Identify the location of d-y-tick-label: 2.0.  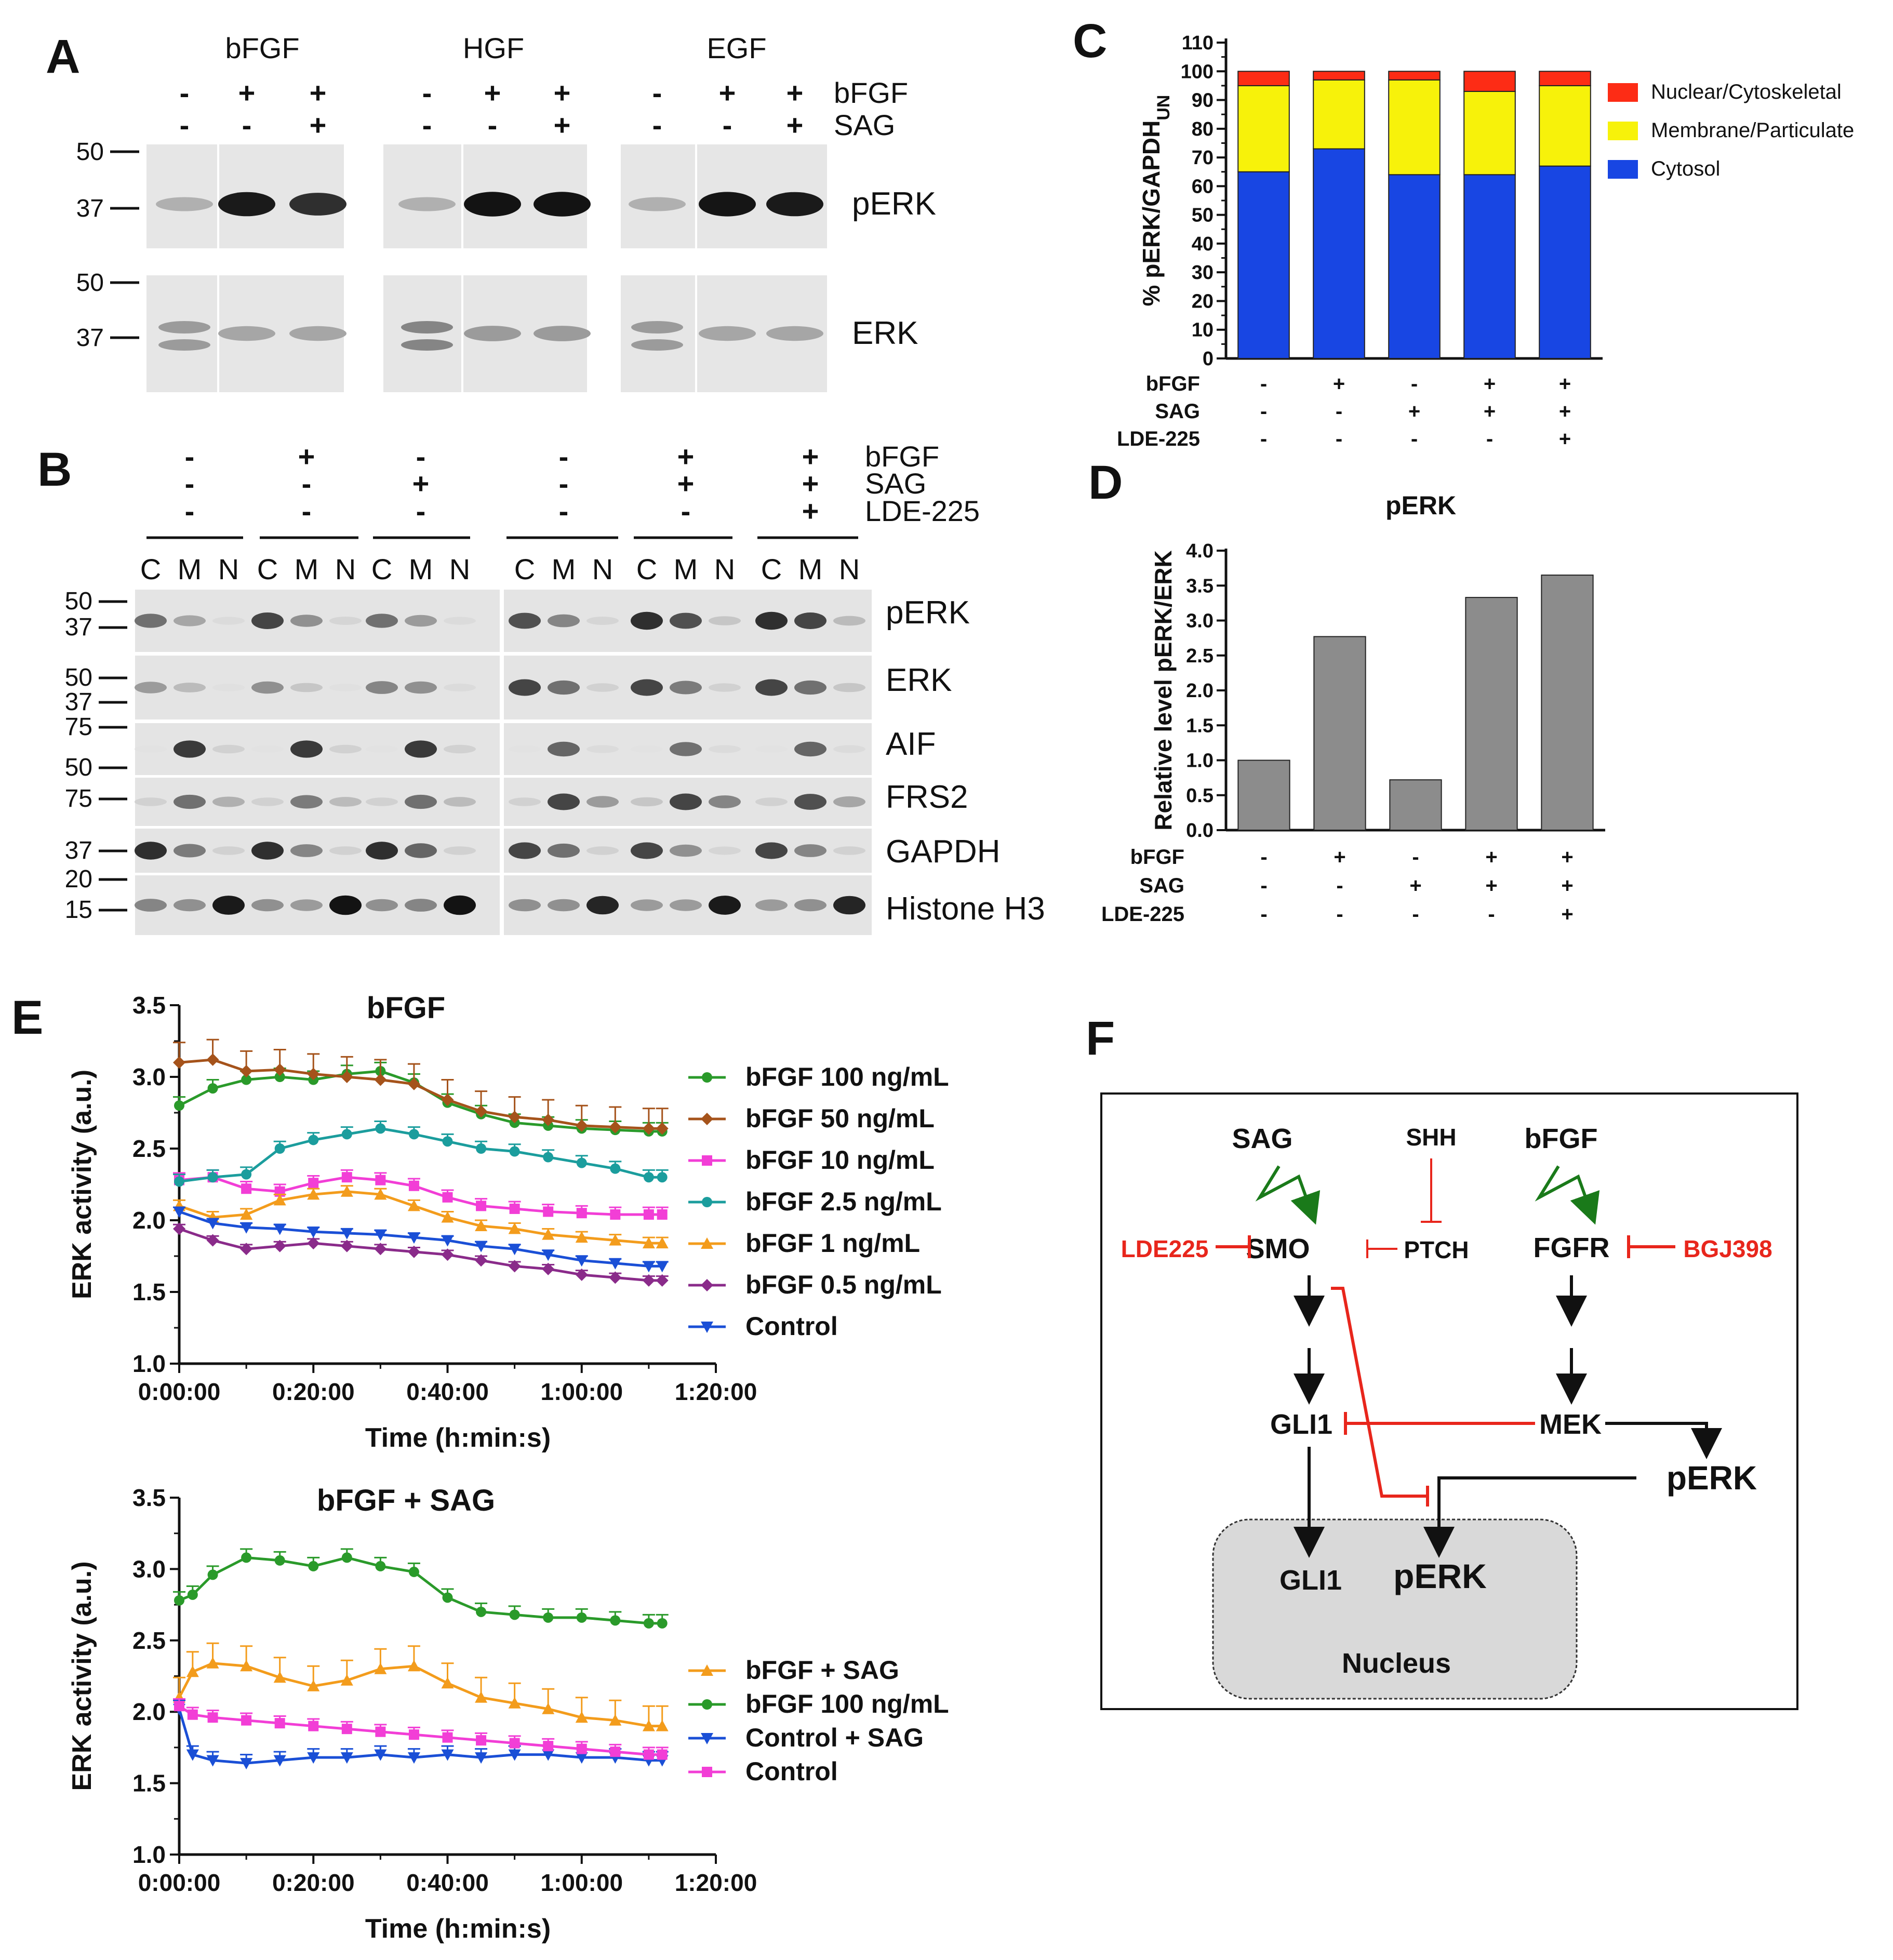
(1200, 691).